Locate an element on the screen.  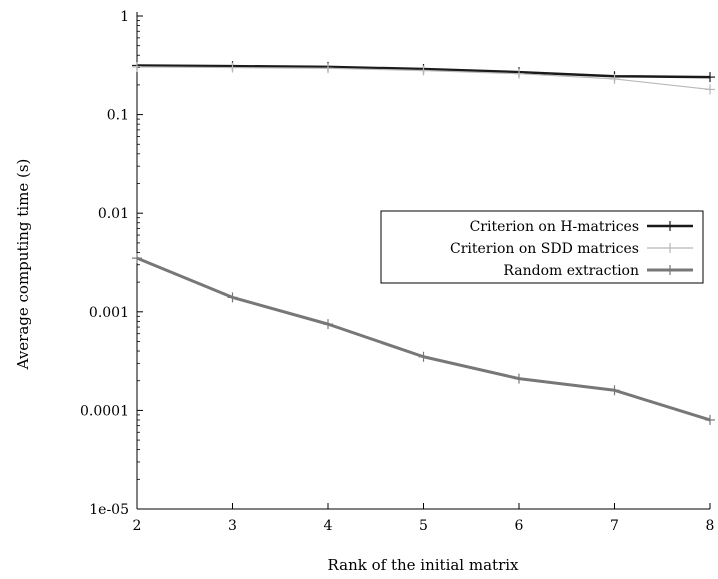
y-tick-label: 0.0001 is located at coordinates (104, 411).